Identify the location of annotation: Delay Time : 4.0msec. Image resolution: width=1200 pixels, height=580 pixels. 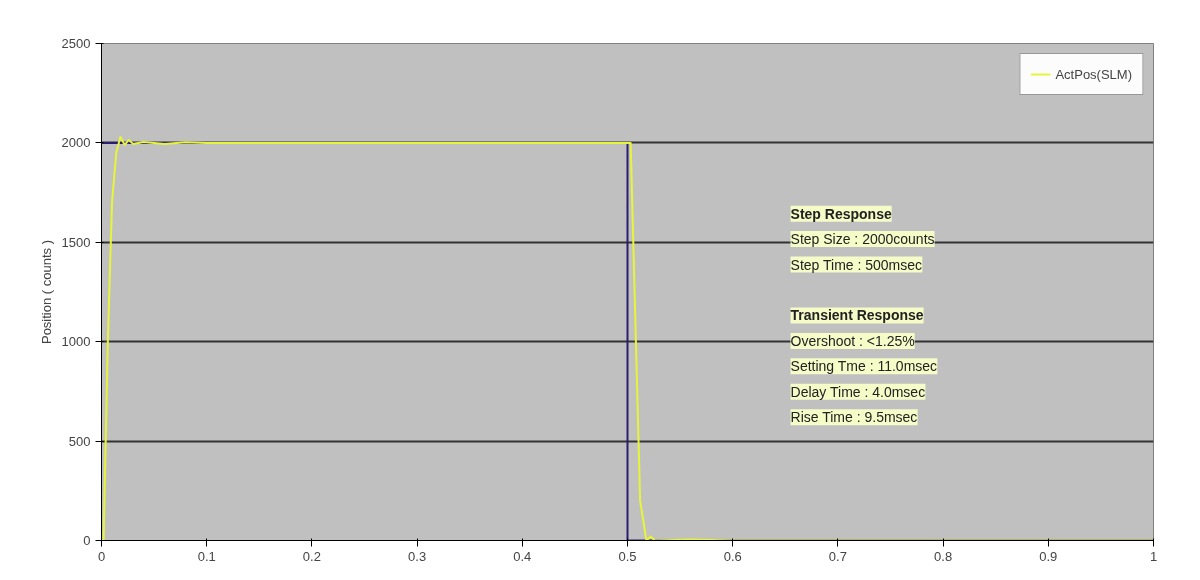
(858, 391).